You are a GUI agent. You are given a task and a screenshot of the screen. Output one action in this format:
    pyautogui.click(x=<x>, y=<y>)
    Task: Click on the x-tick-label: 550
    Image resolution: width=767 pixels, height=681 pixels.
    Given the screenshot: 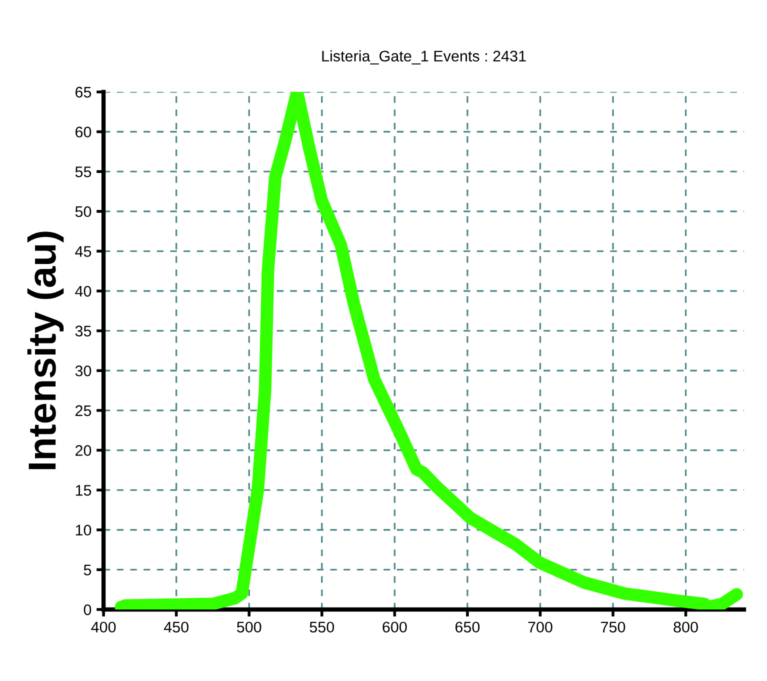 What is the action you would take?
    pyautogui.click(x=322, y=627)
    